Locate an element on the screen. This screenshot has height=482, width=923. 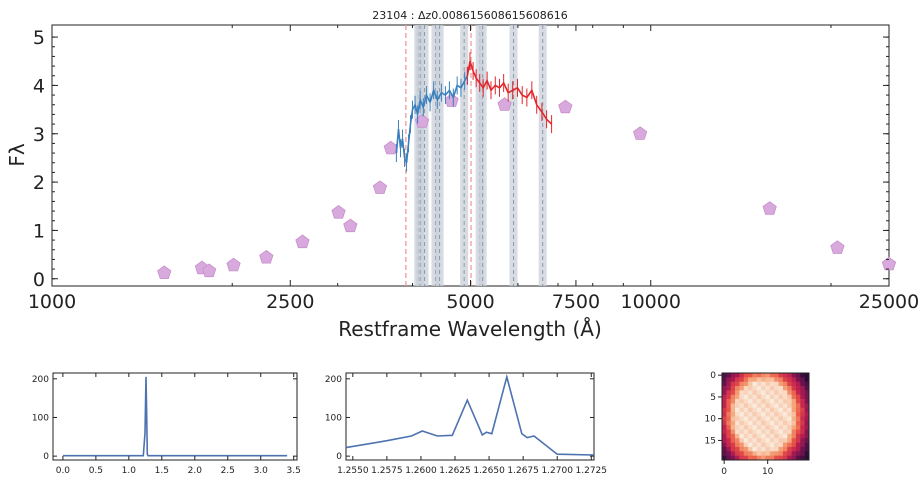
inset-x-tick-label: 1.2550 is located at coordinates (353, 471).